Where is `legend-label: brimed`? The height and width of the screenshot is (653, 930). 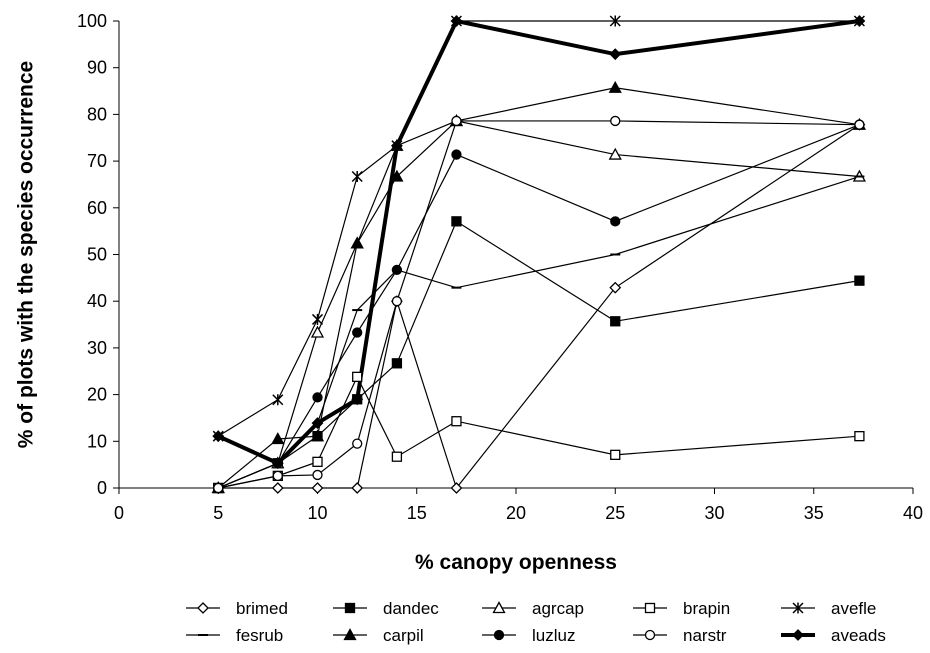
legend-label: brimed is located at coordinates (262, 608).